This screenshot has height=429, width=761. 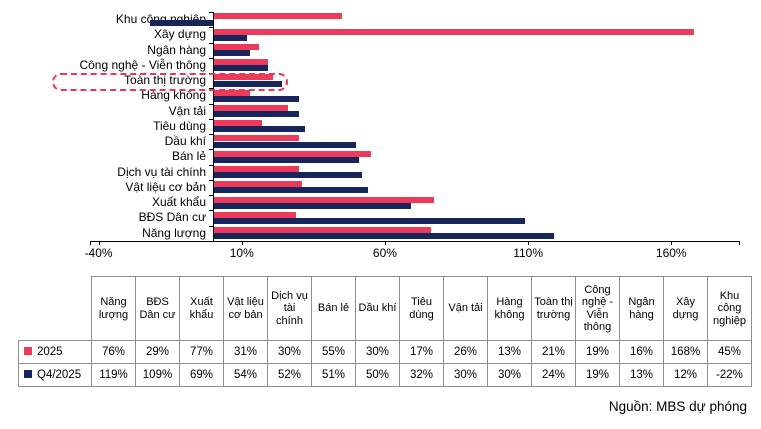 I want to click on table-corner-cell, so click(x=55, y=308).